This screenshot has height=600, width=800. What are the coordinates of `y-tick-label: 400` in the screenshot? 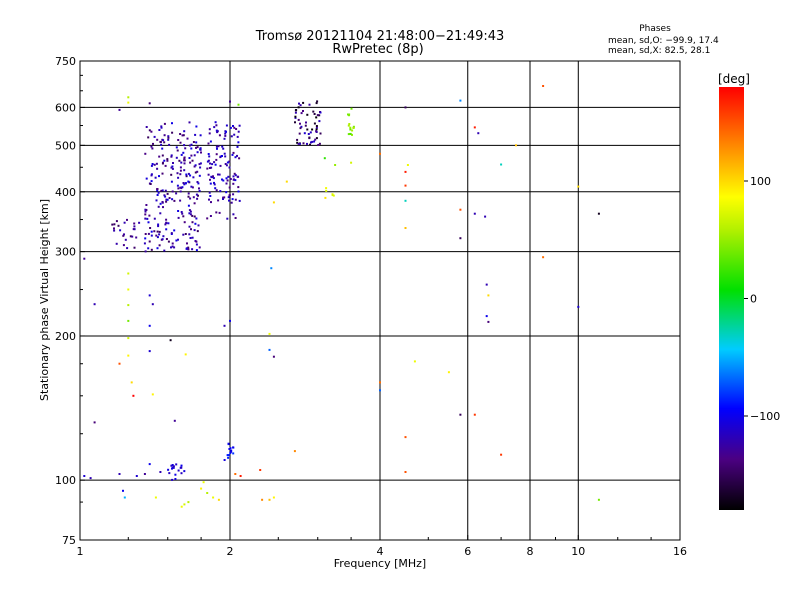 It's located at (65, 192).